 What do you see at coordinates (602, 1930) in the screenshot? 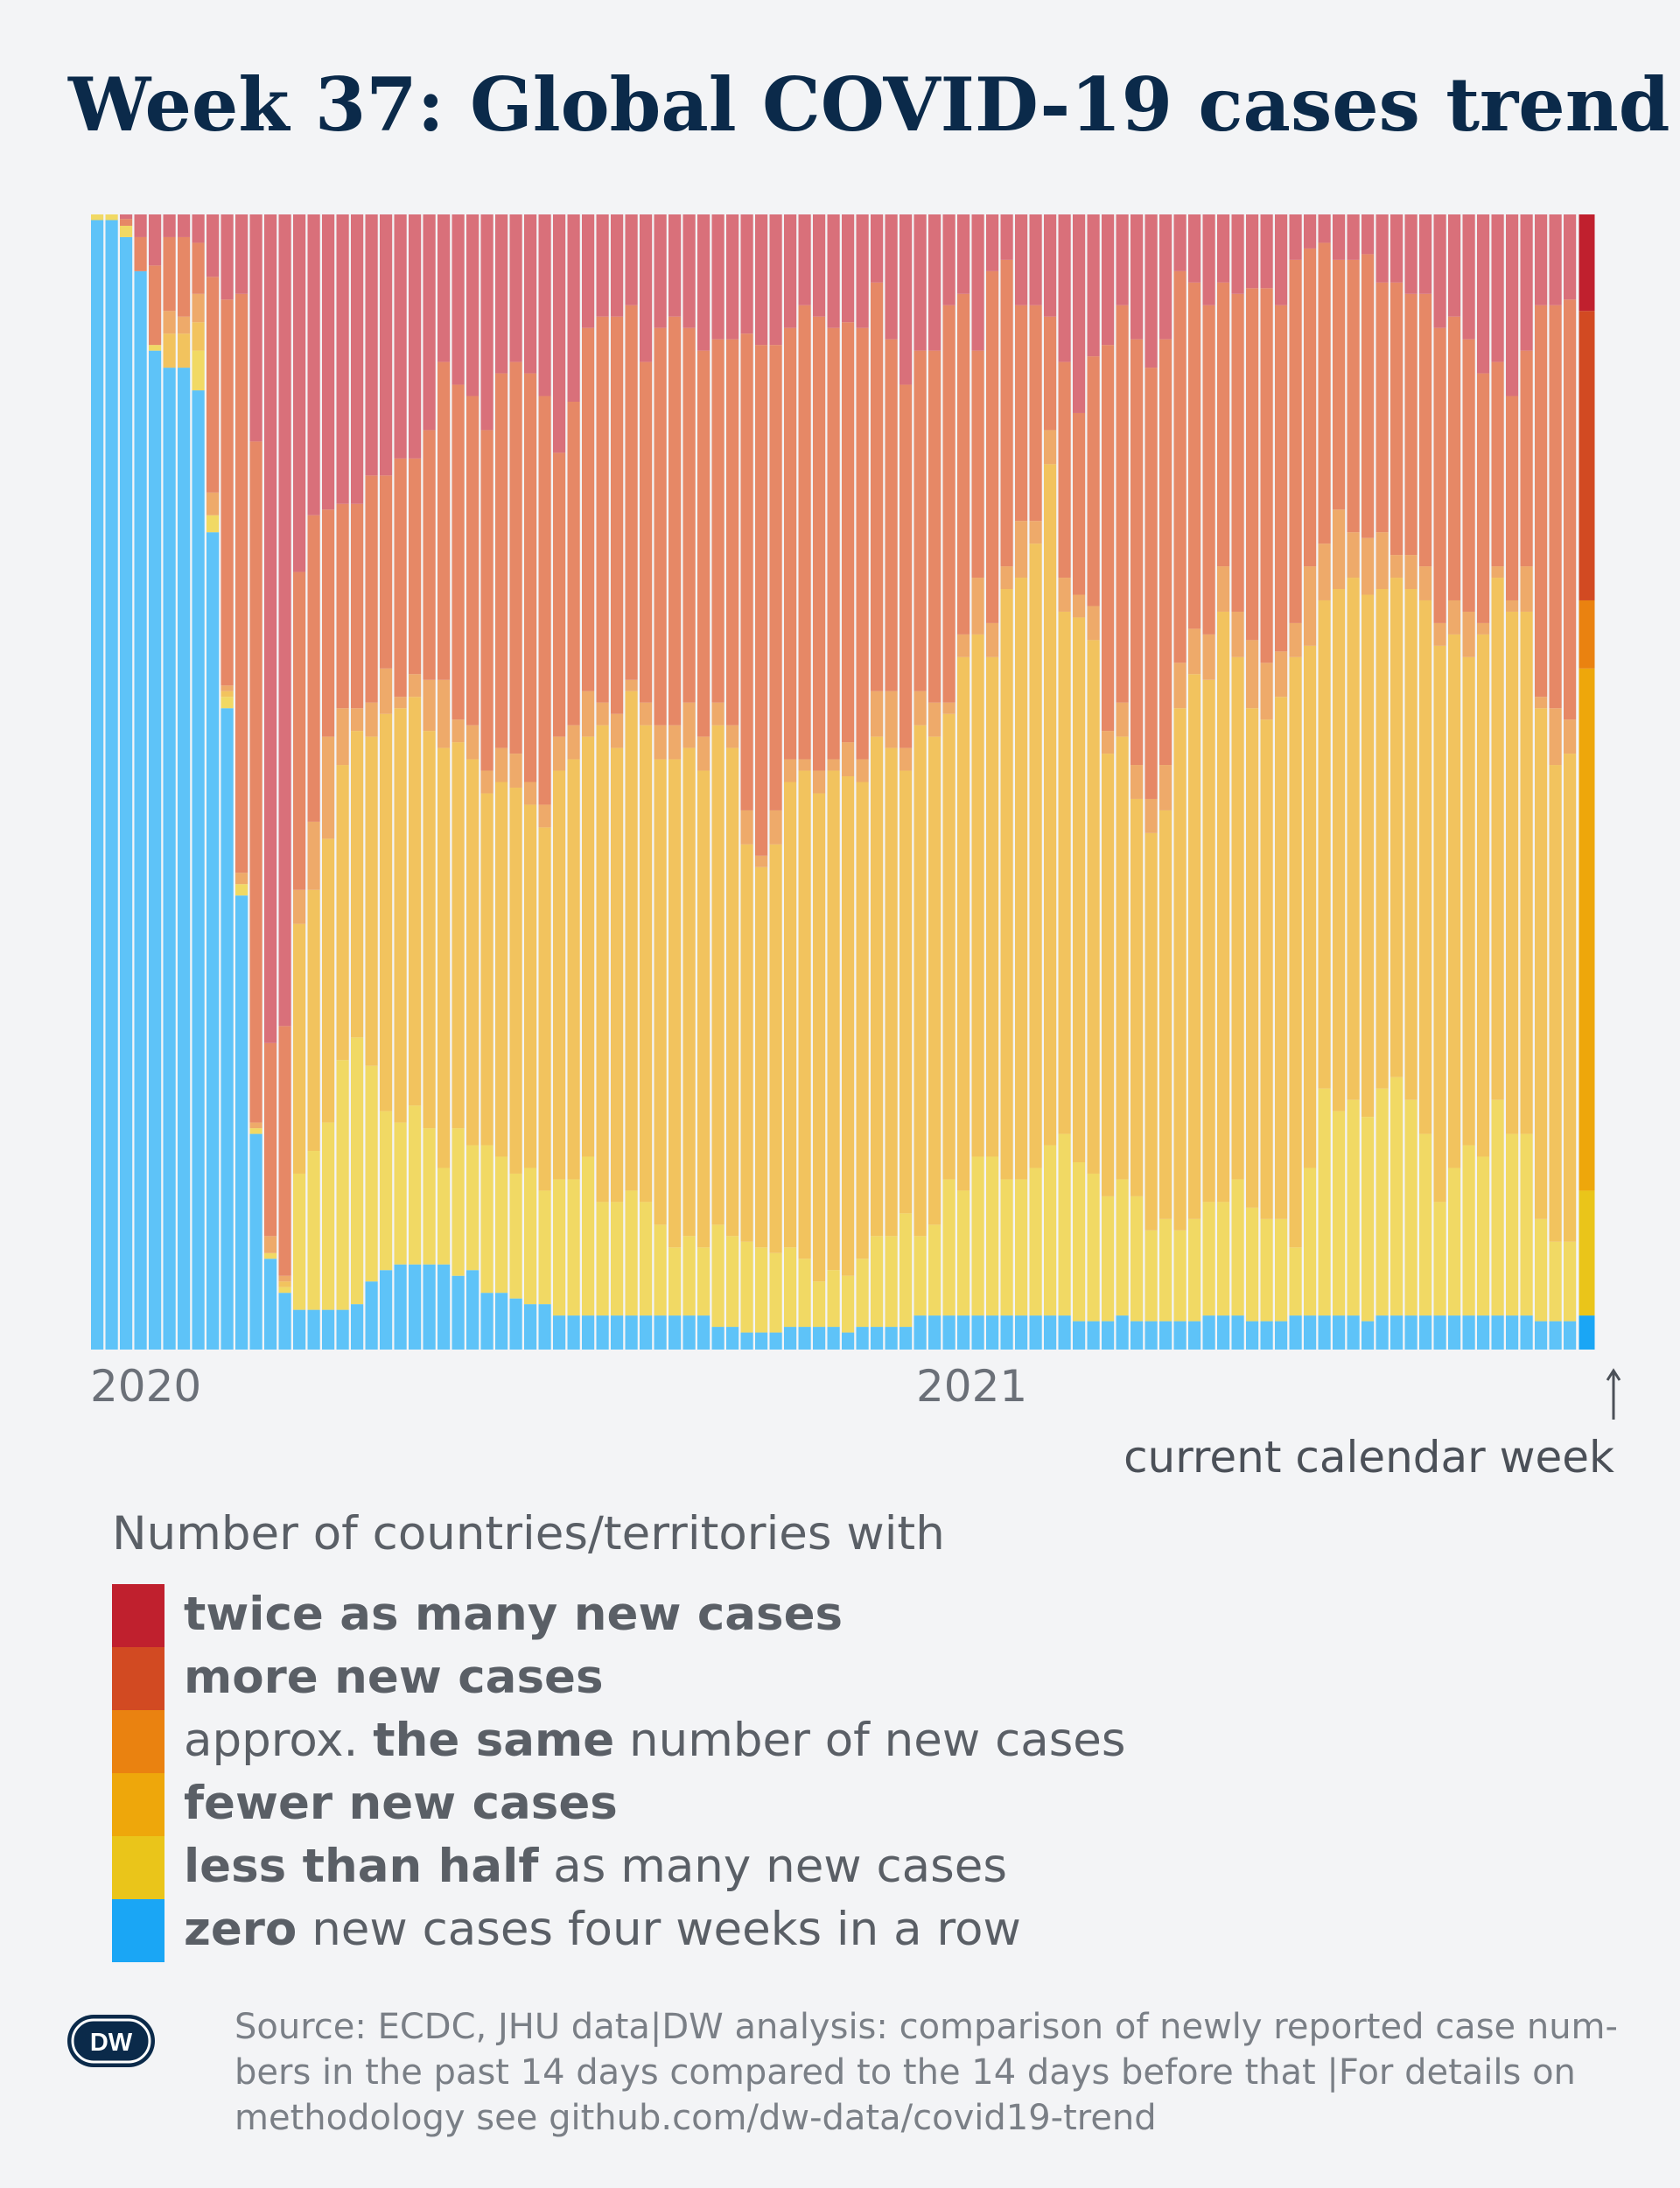
I see `legend-label-zero: zero new cases four weeks in a row` at bounding box center [602, 1930].